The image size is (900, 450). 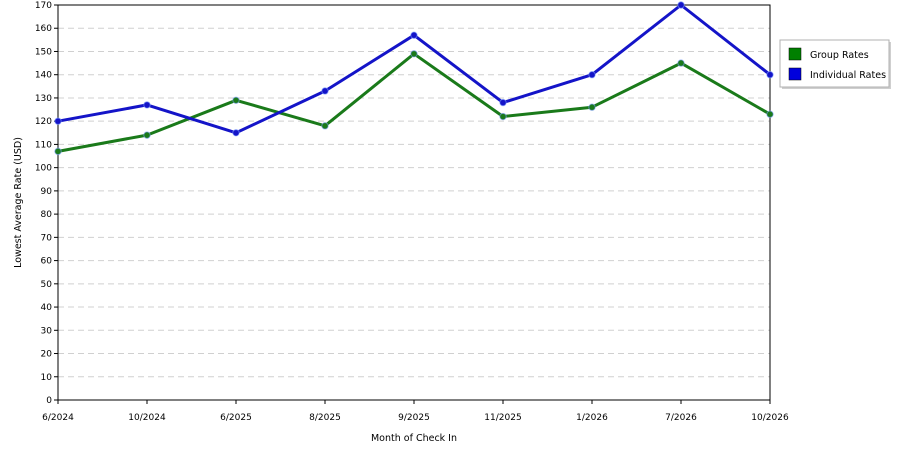 I want to click on x-tick-label: 7/2026, so click(x=681, y=418).